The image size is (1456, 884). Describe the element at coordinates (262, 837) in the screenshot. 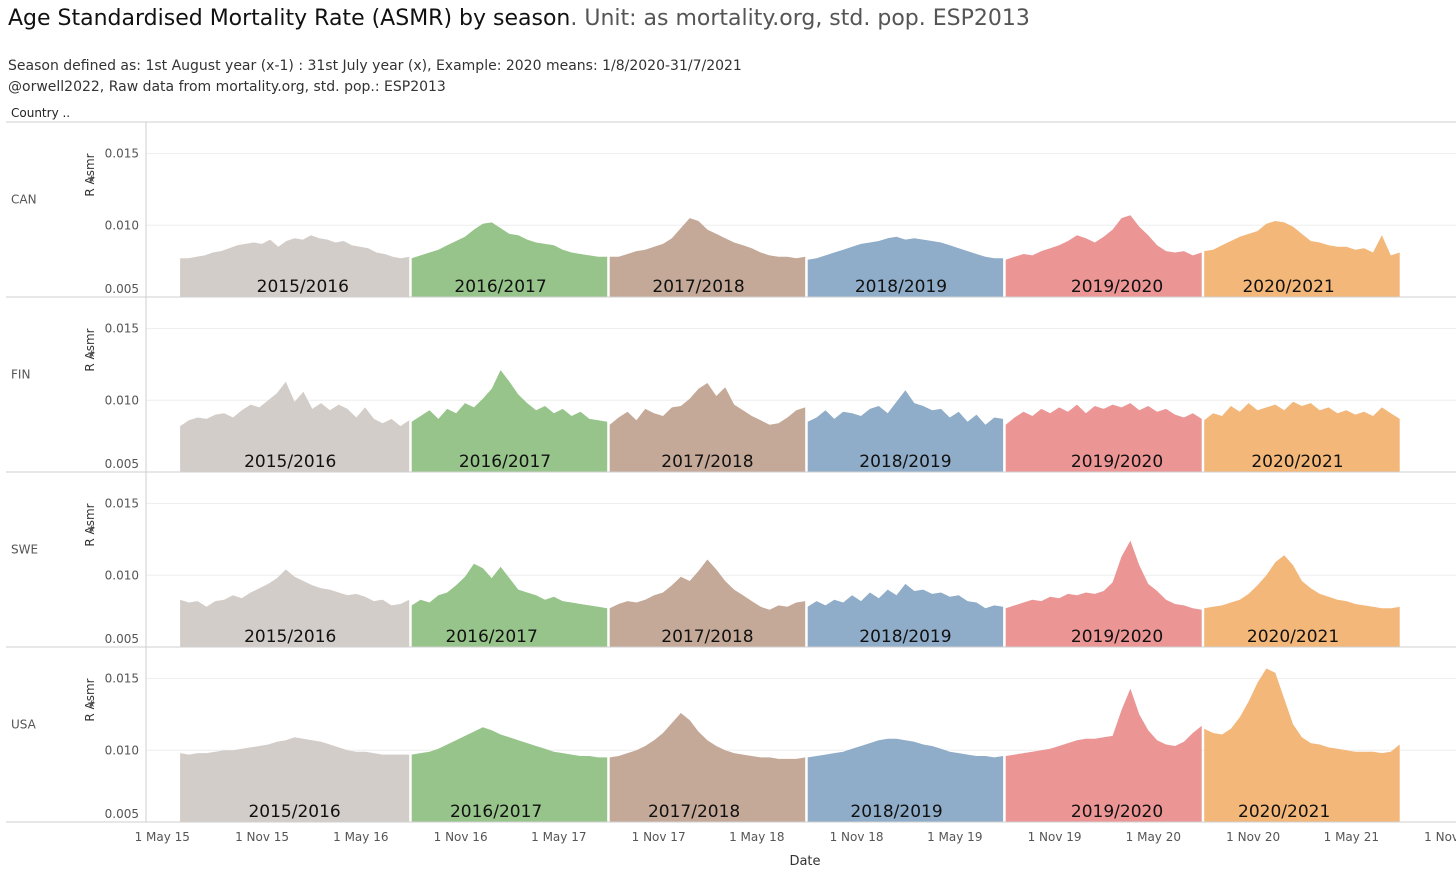

I see `x-tick-label: 1 Nov 15` at that location.